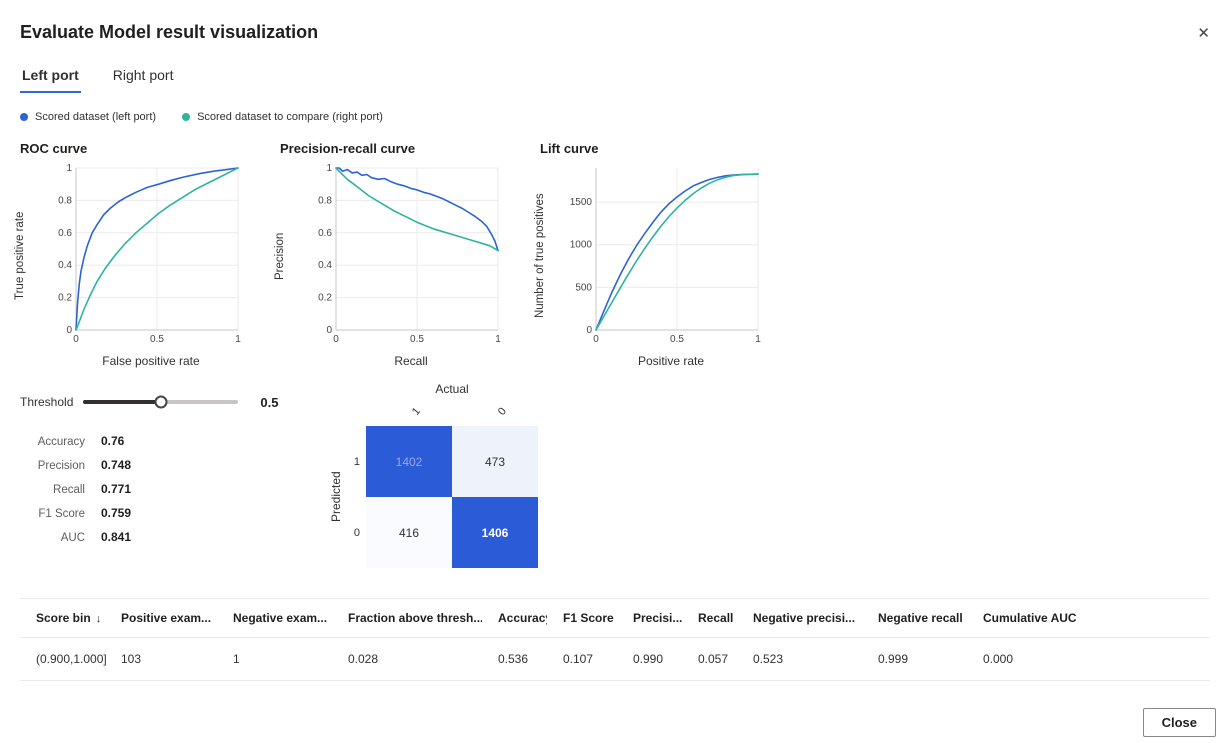 This screenshot has width=1230, height=743. What do you see at coordinates (522, 618) in the screenshot?
I see `column-header: Accuracy` at bounding box center [522, 618].